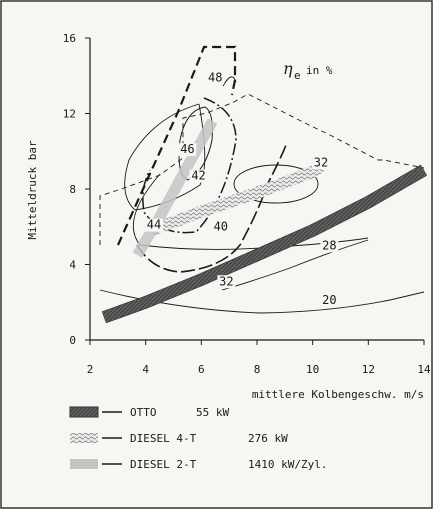 The image size is (433, 509). I want to click on chart-title: η e in %, so click(308, 70).